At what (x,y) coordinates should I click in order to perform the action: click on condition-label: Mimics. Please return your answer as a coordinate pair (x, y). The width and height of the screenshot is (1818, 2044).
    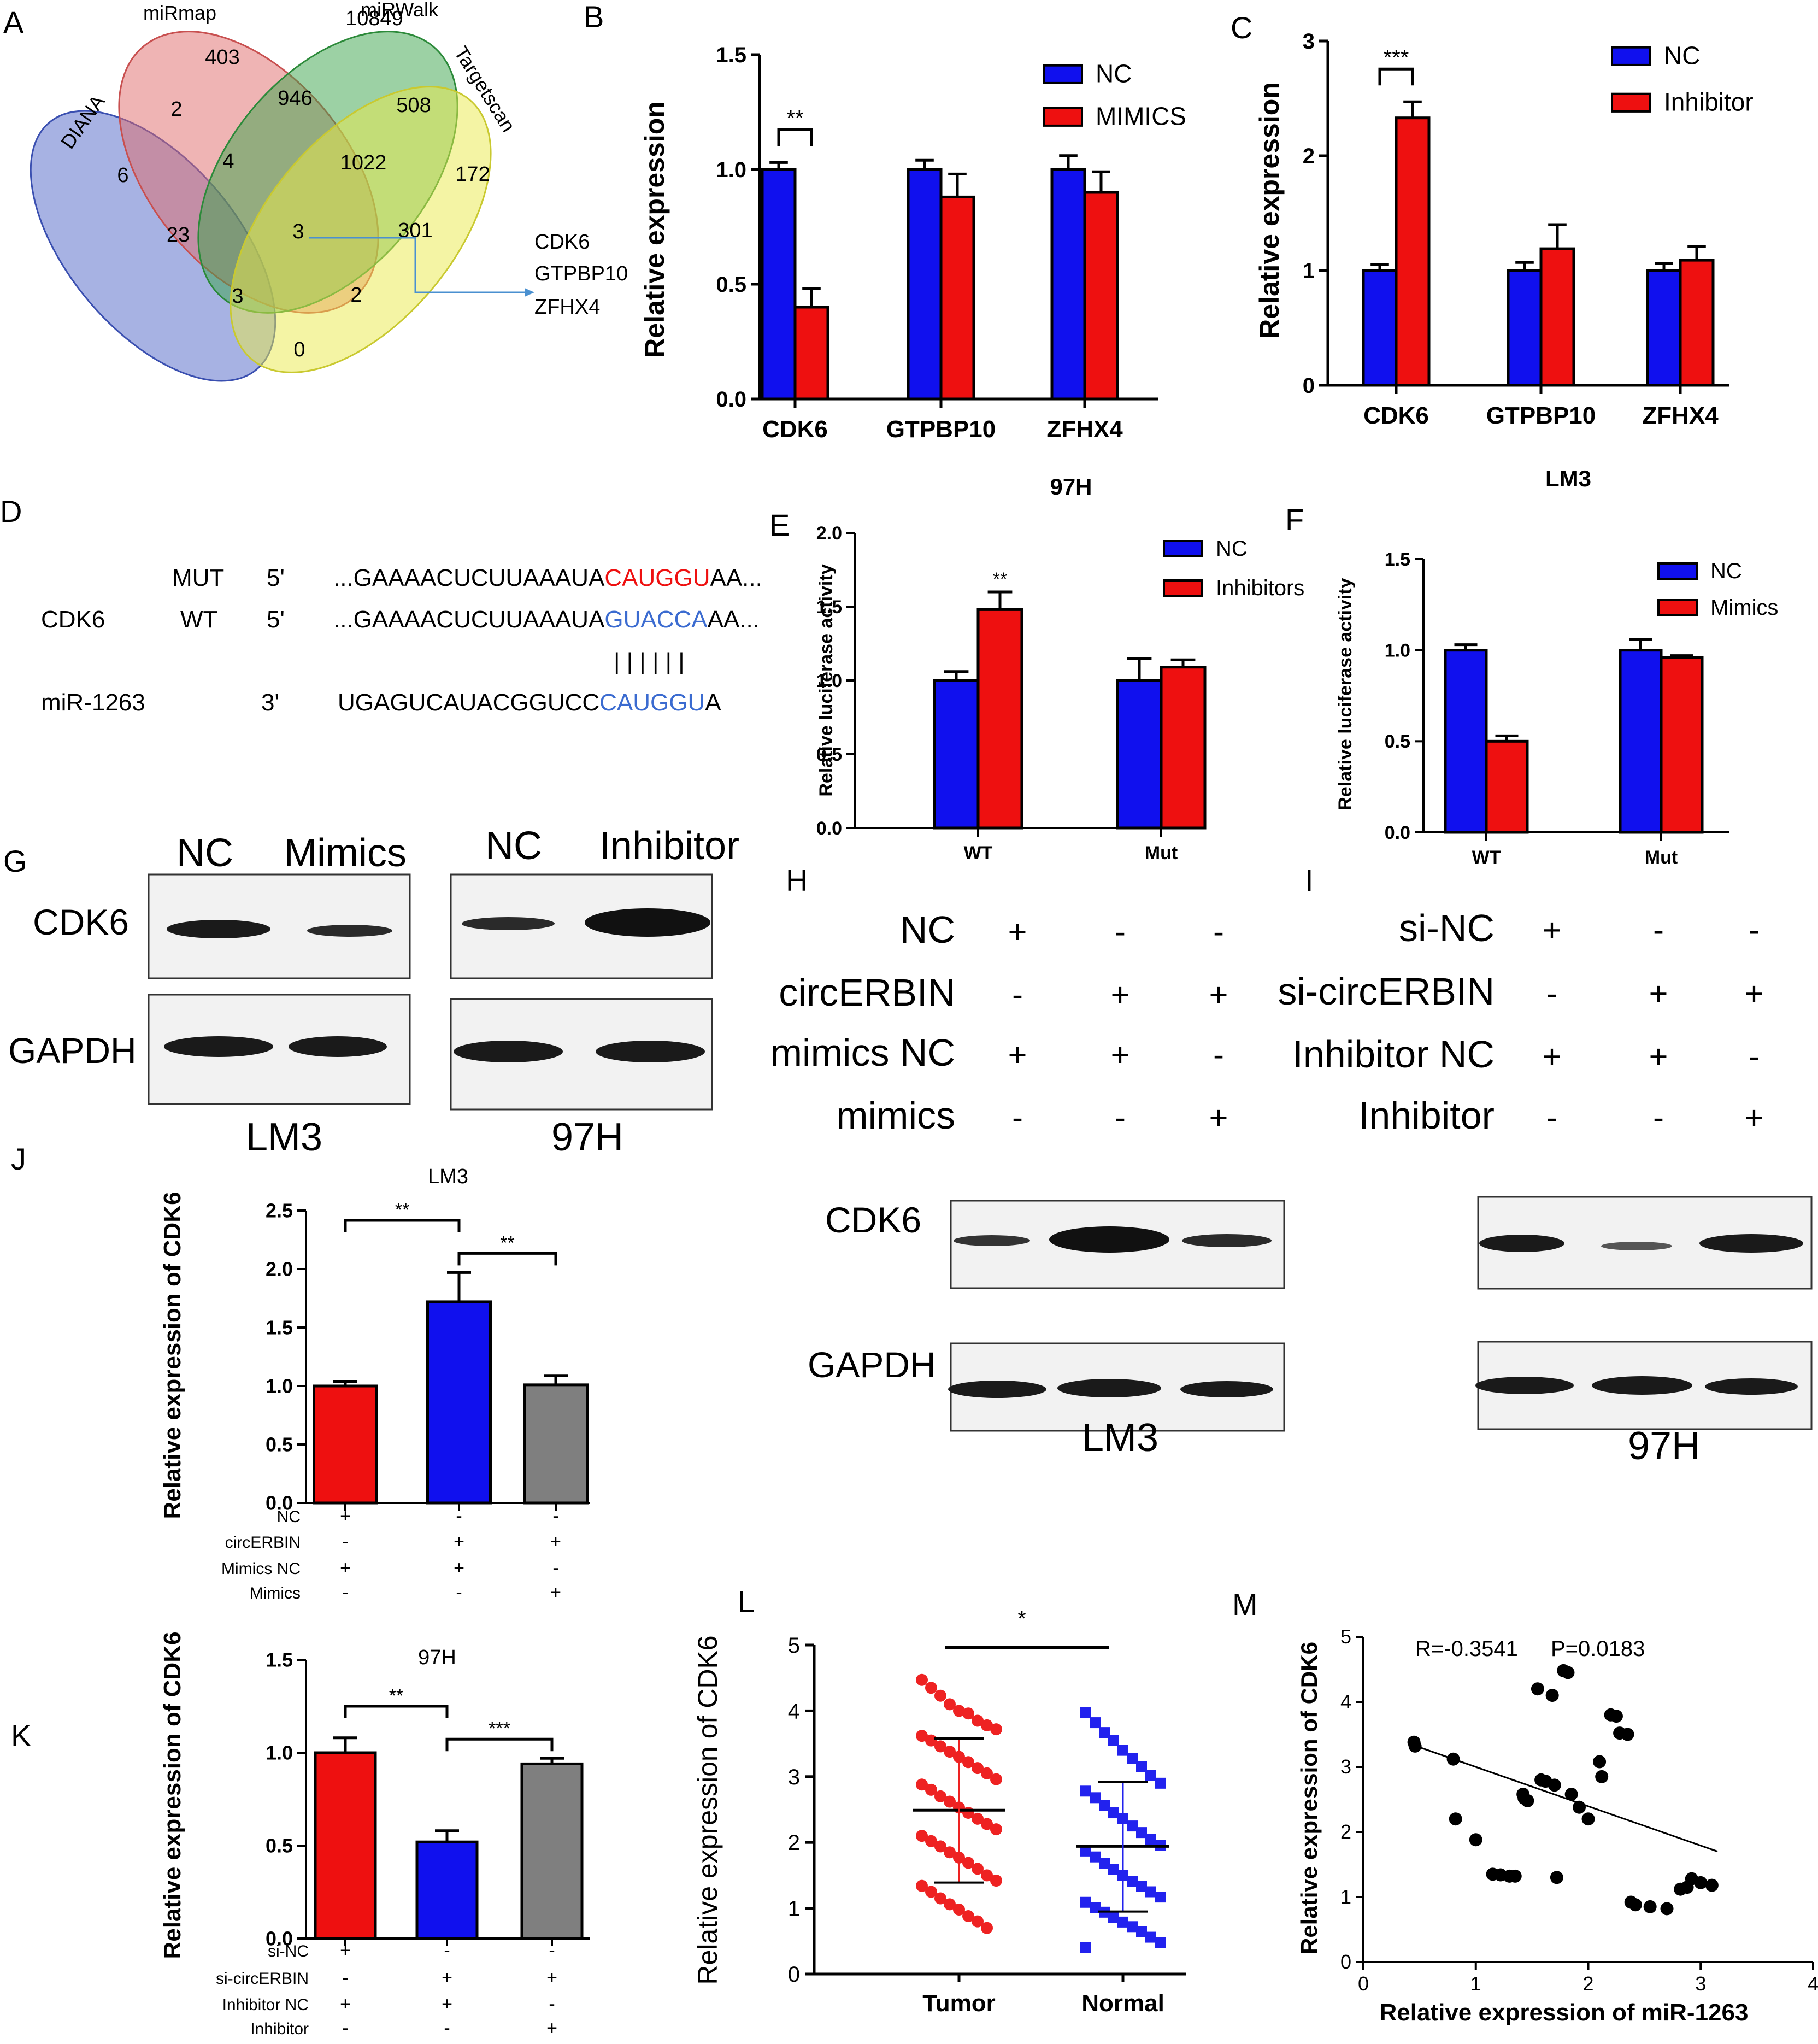
    Looking at the image, I should click on (275, 1593).